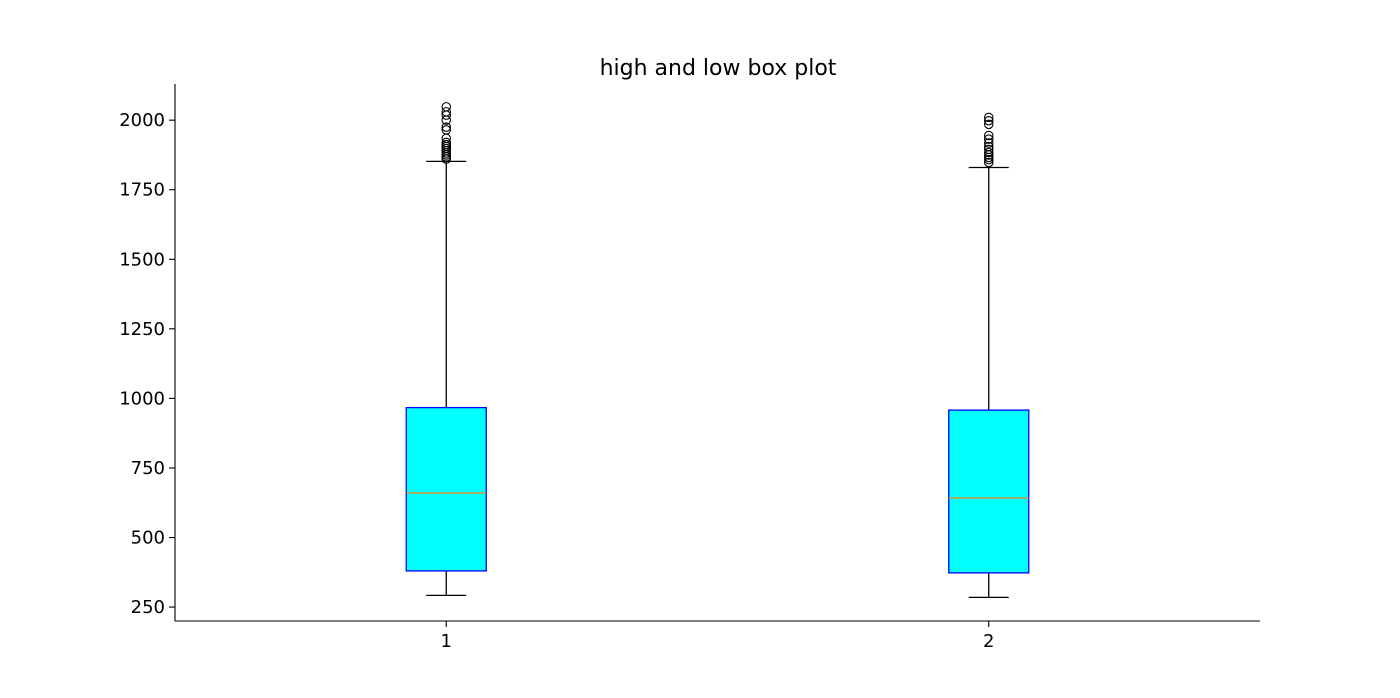 The height and width of the screenshot is (698, 1400). What do you see at coordinates (988, 641) in the screenshot?
I see `x-tick-label: 2` at bounding box center [988, 641].